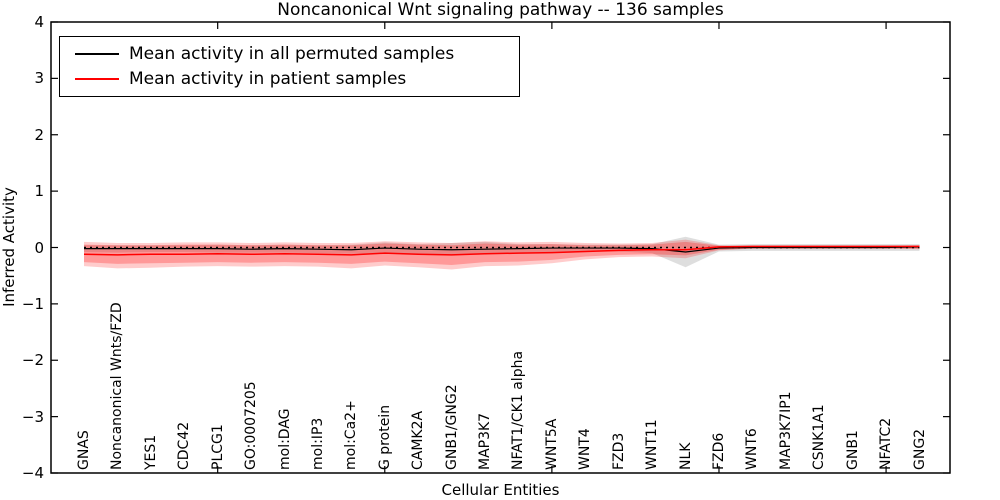  I want to click on x-tick-label: NLK, so click(685, 456).